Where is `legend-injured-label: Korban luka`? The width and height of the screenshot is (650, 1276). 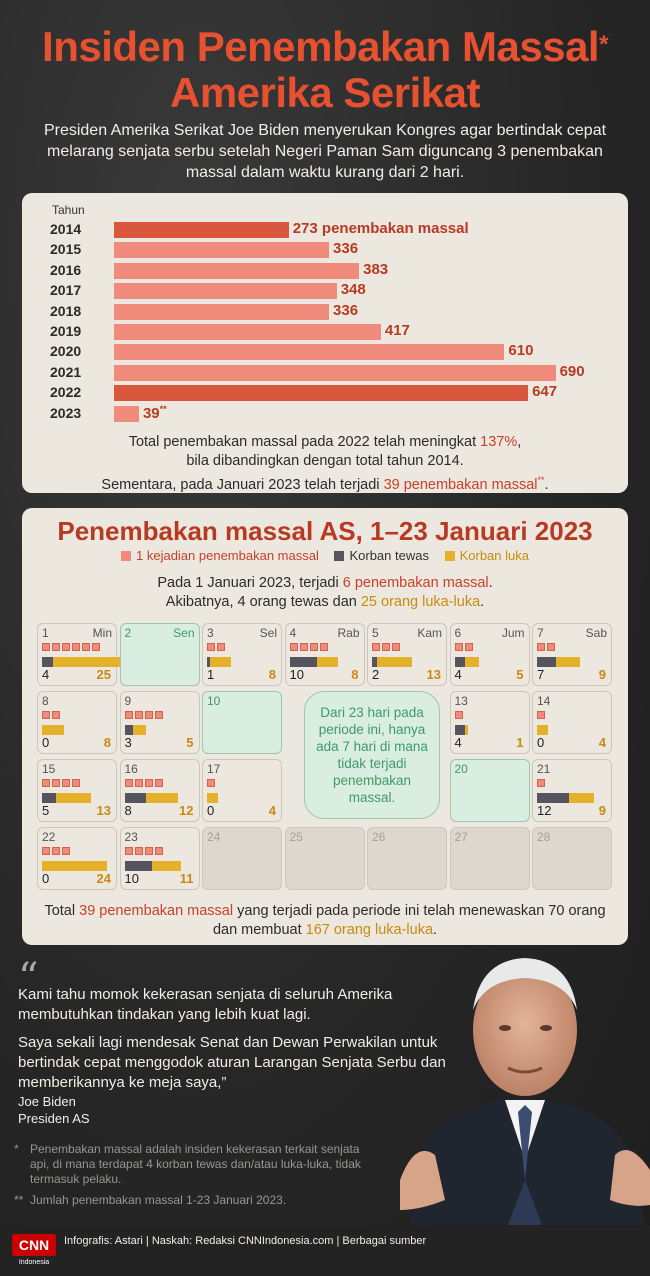 legend-injured-label: Korban luka is located at coordinates (494, 555).